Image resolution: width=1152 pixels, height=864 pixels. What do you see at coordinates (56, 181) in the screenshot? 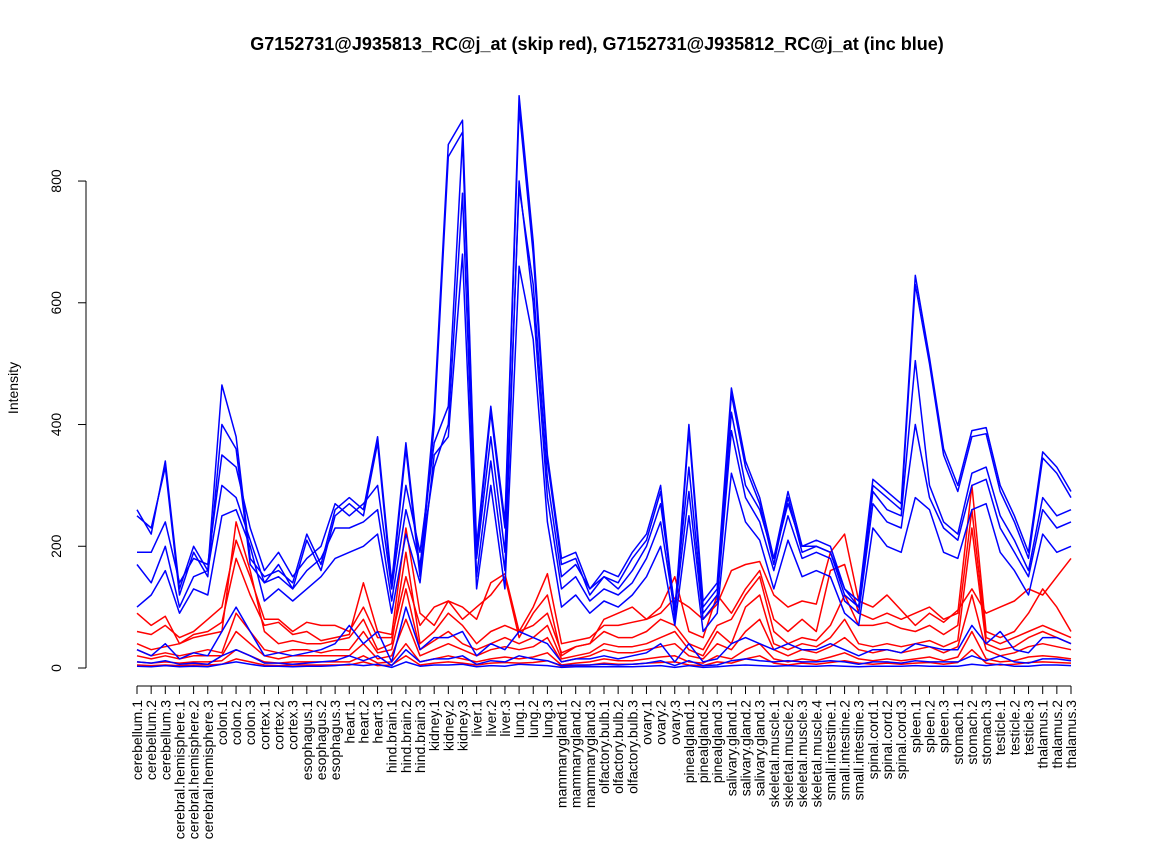
I see `y-tick-label: 800` at bounding box center [56, 181].